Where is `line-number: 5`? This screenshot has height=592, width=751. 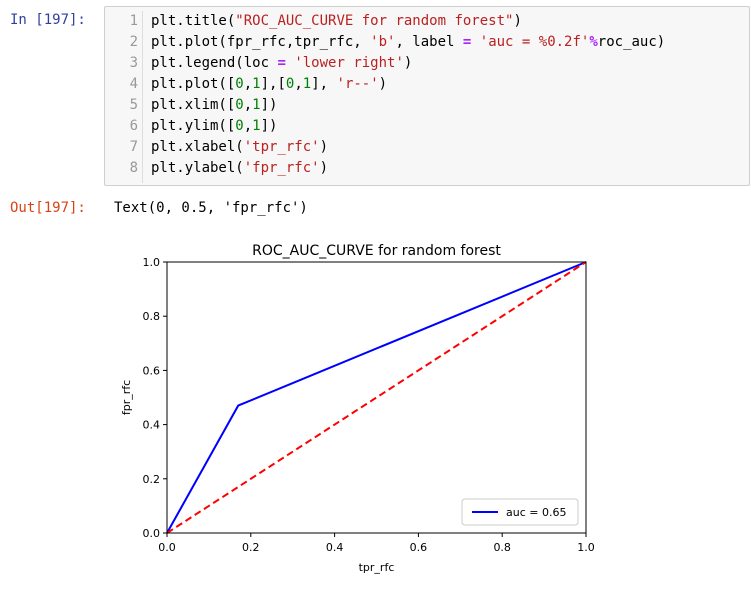 line-number: 5 is located at coordinates (133, 105).